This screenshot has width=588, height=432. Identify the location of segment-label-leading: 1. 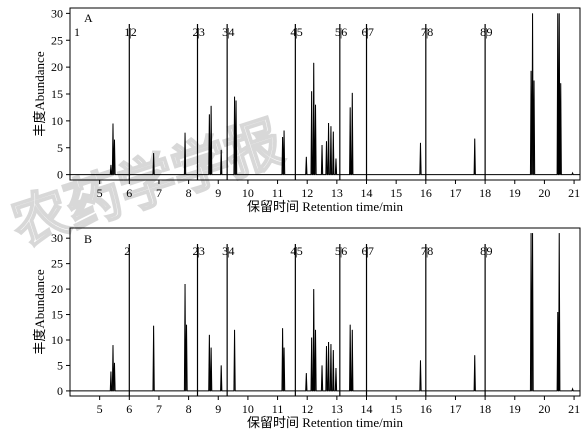
(77, 32).